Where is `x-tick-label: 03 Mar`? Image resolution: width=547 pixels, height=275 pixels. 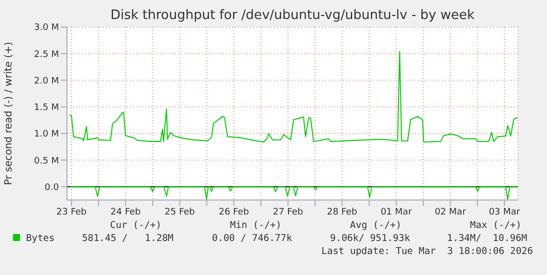
x-tick-label: 03 Mar is located at coordinates (504, 212).